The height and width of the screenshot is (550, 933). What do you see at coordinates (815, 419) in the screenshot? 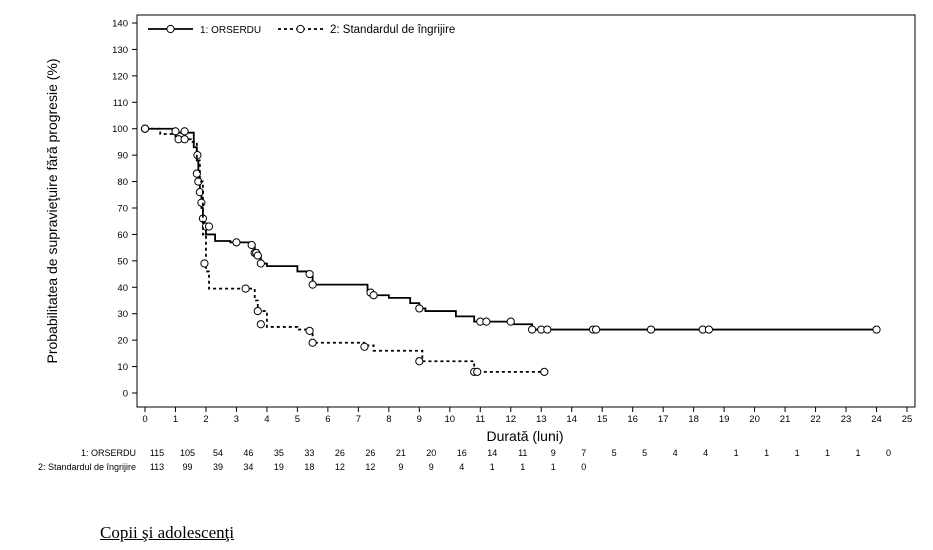
I see `x-tick-label: 22` at bounding box center [815, 419].